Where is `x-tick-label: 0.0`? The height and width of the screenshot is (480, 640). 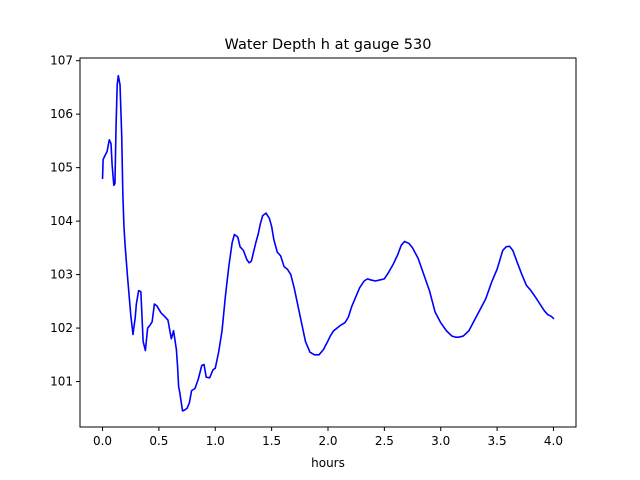 x-tick-label: 0.0 is located at coordinates (102, 441).